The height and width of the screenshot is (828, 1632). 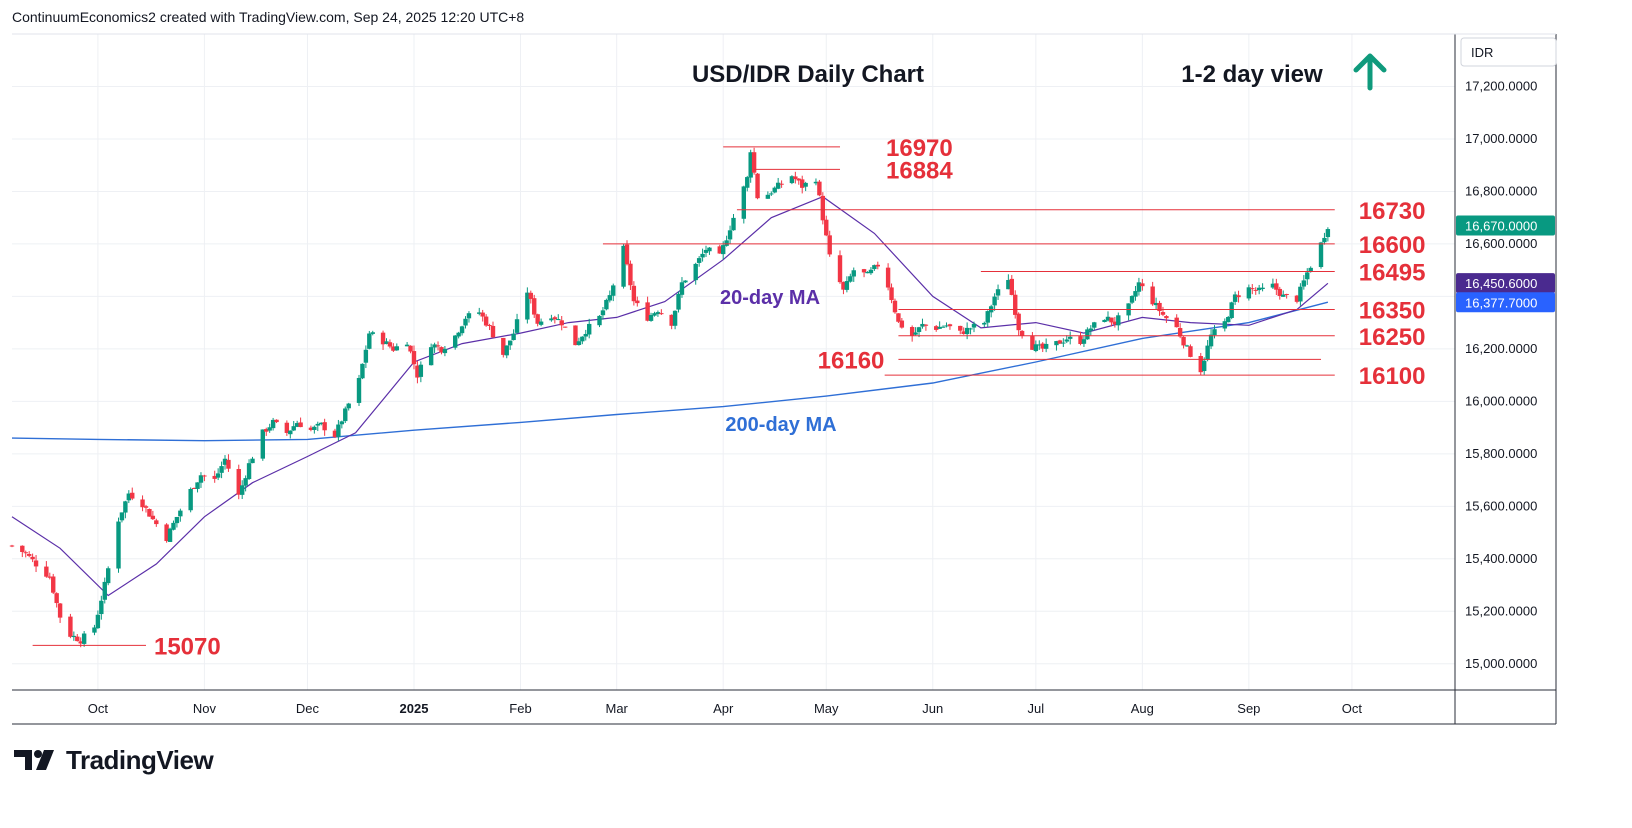 I want to click on price-badge-label: 16,670.0000, so click(x=1501, y=226).